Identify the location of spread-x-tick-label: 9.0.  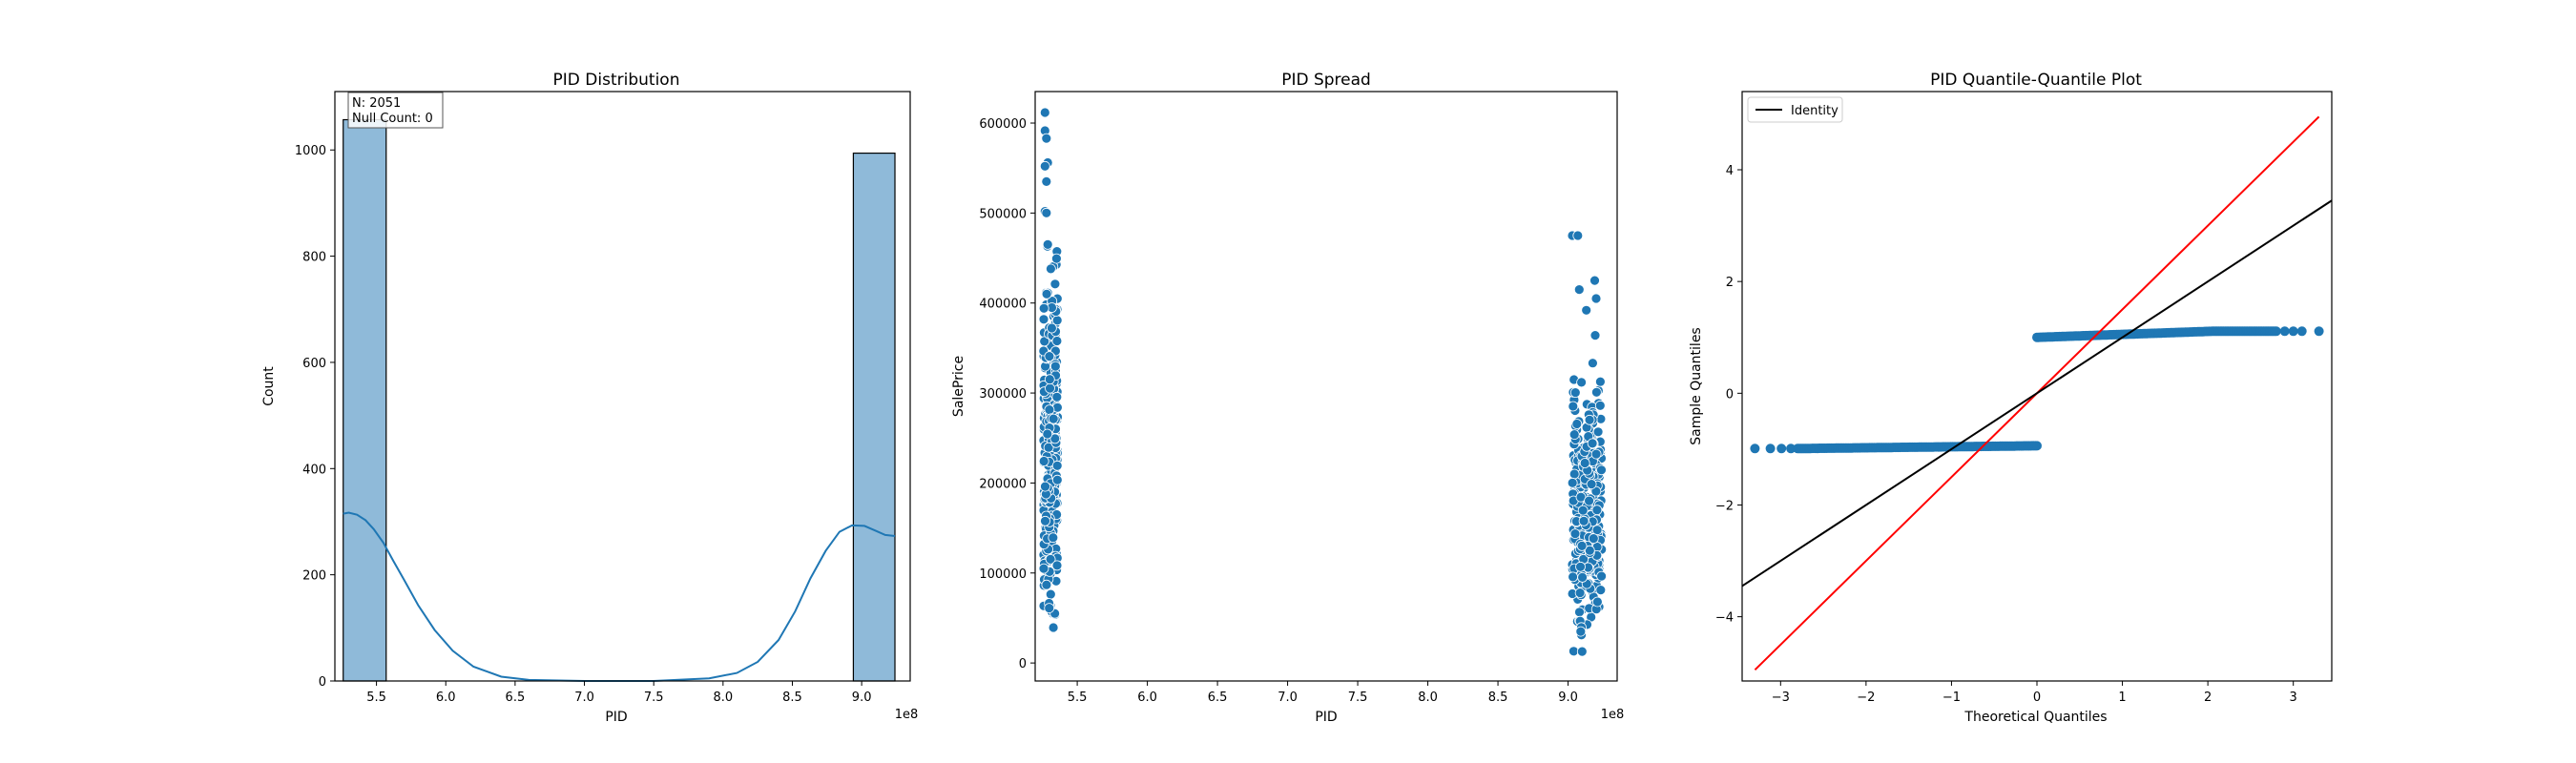
(1568, 698).